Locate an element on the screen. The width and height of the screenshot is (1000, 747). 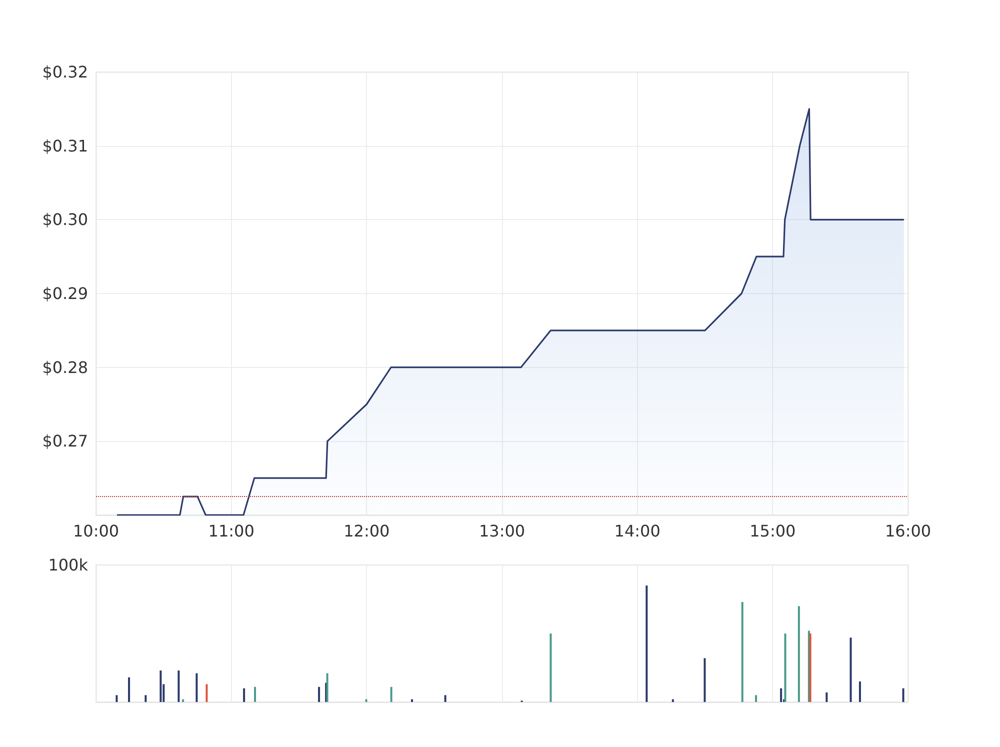
x-tick-label: 10:00 is located at coordinates (96, 531).